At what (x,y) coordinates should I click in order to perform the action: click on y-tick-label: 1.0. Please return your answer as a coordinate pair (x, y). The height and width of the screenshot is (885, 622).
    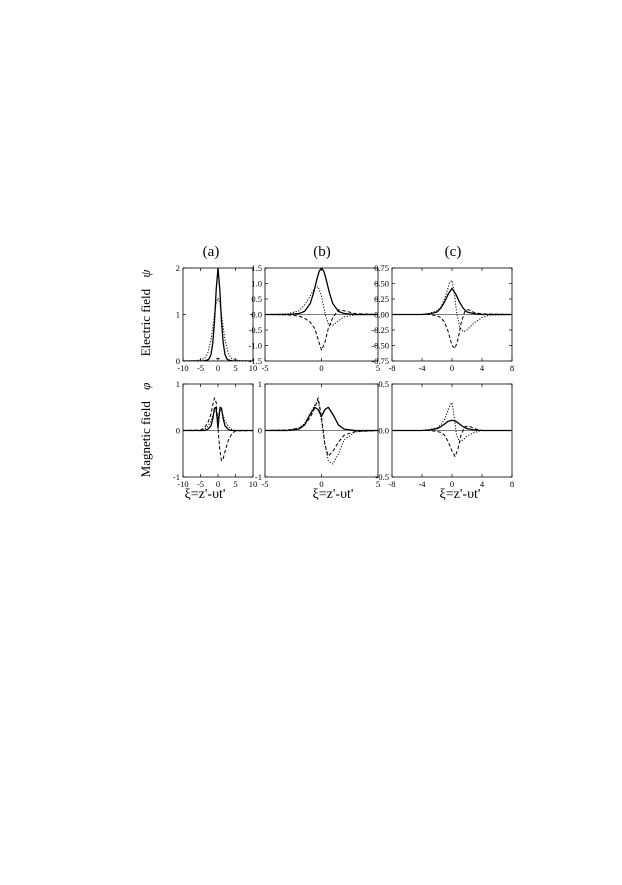
    Looking at the image, I should click on (256, 284).